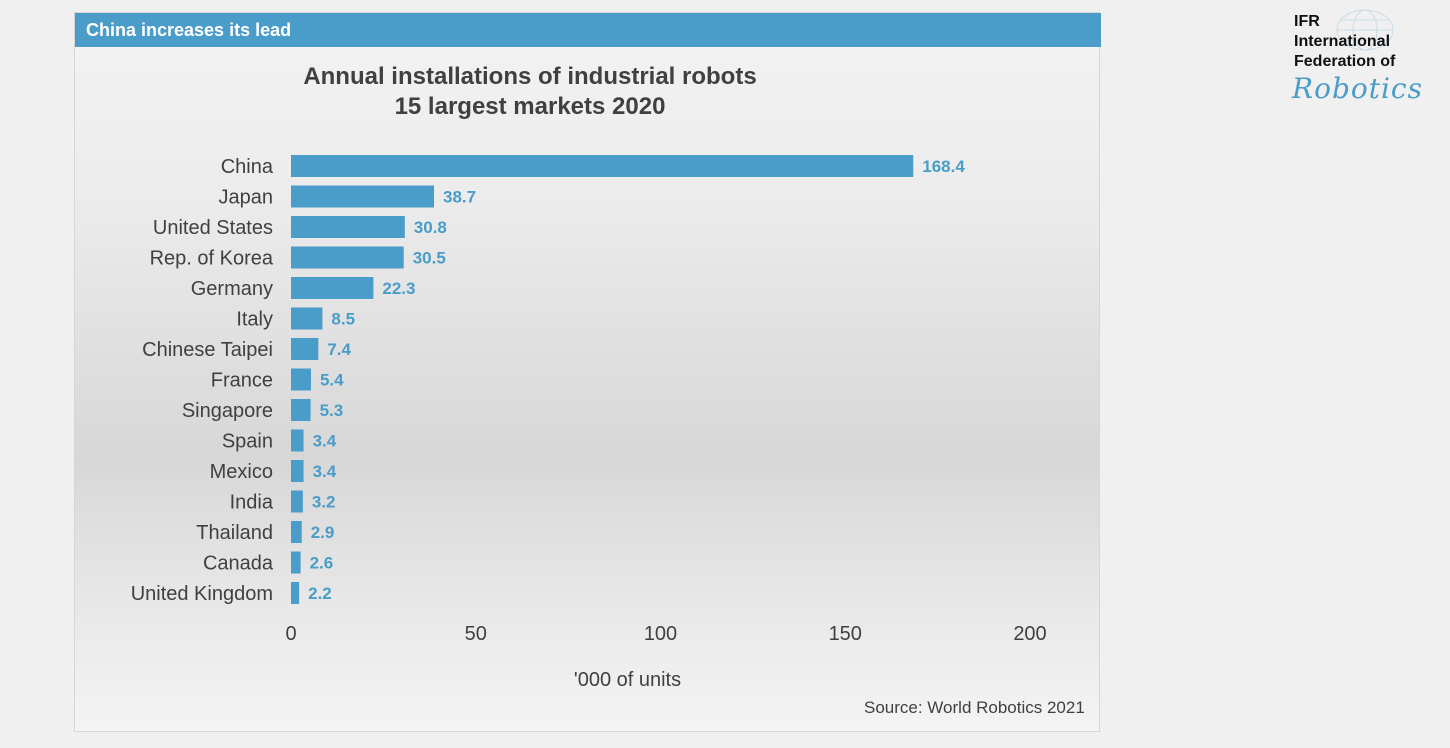 This screenshot has width=1450, height=748. What do you see at coordinates (213, 228) in the screenshot?
I see `category-label: United States` at bounding box center [213, 228].